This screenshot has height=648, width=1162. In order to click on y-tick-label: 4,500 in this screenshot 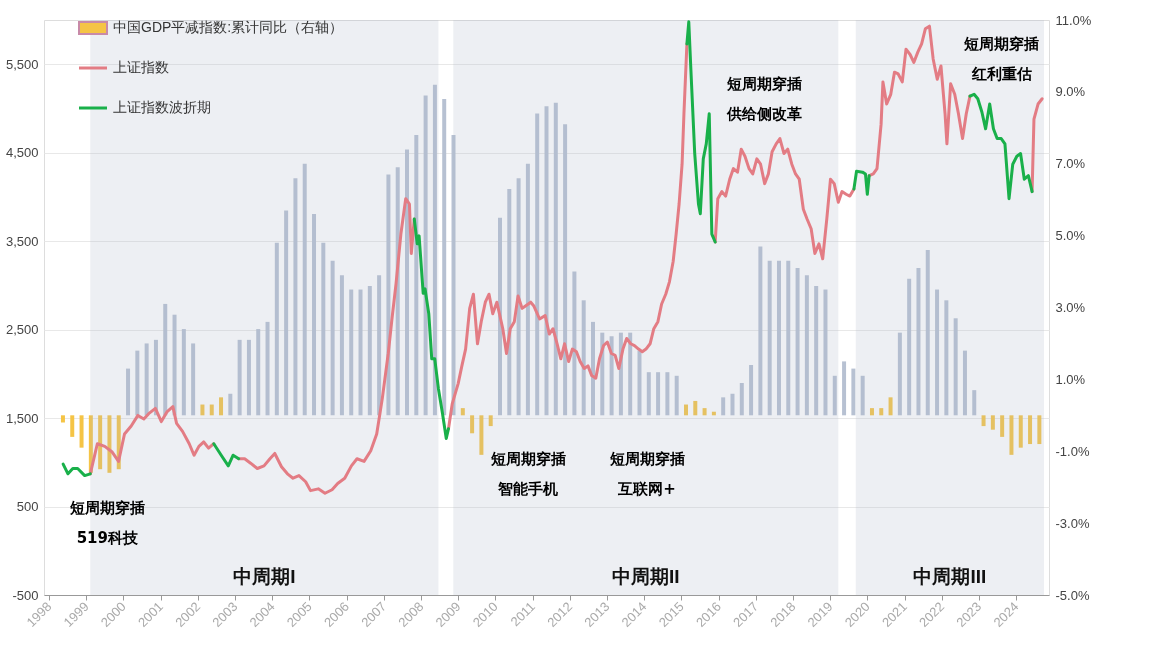, I will do `click(22, 153)`.